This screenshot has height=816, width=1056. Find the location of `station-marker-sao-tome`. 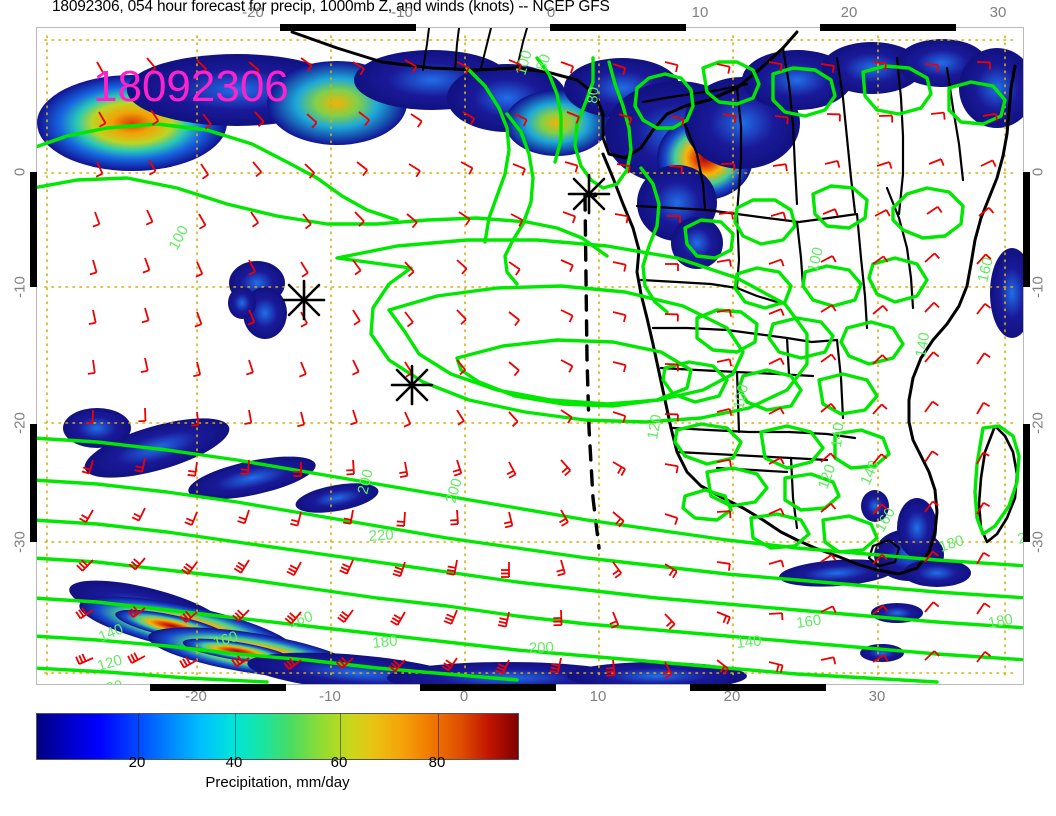

station-marker-sao-tome is located at coordinates (589, 194).